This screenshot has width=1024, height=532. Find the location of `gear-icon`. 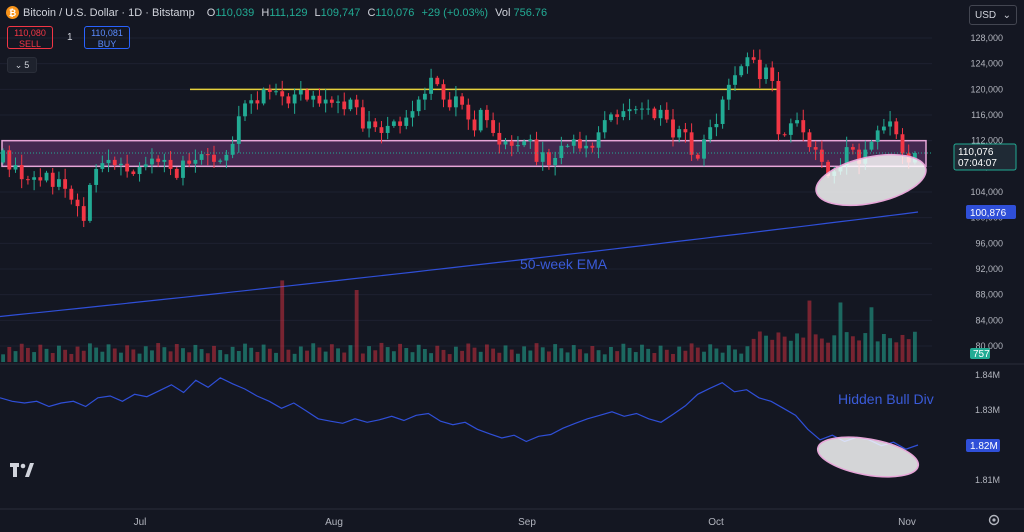

gear-icon is located at coordinates (994, 520).